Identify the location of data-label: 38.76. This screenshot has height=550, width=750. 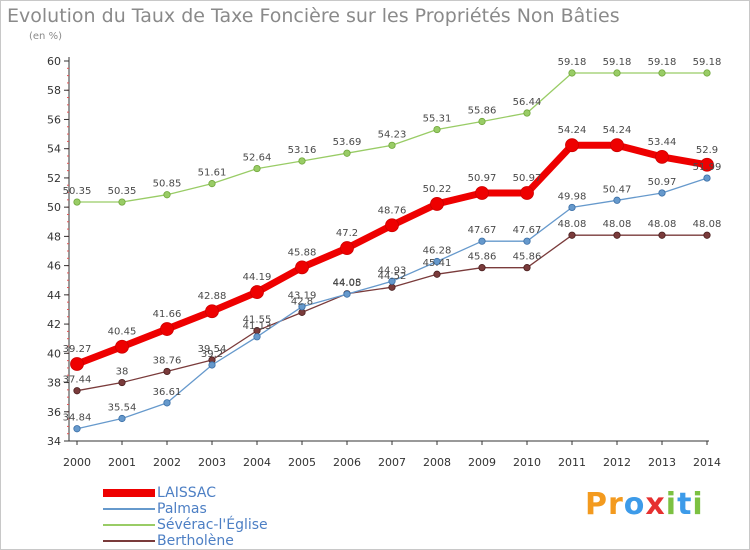
(167, 360).